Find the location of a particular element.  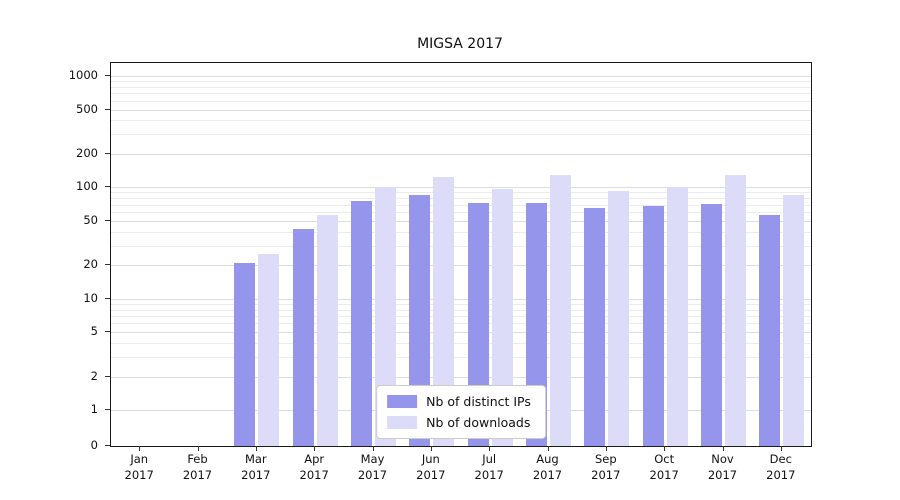

x-tick-label: Jan 2017 is located at coordinates (139, 467).